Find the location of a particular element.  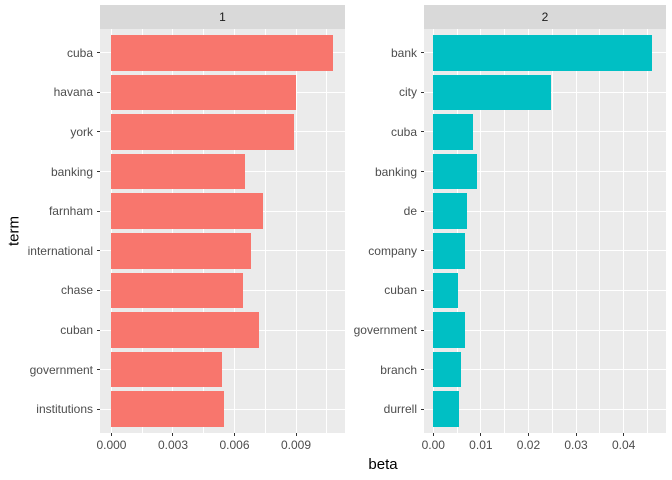

bar-1-international is located at coordinates (181, 250).